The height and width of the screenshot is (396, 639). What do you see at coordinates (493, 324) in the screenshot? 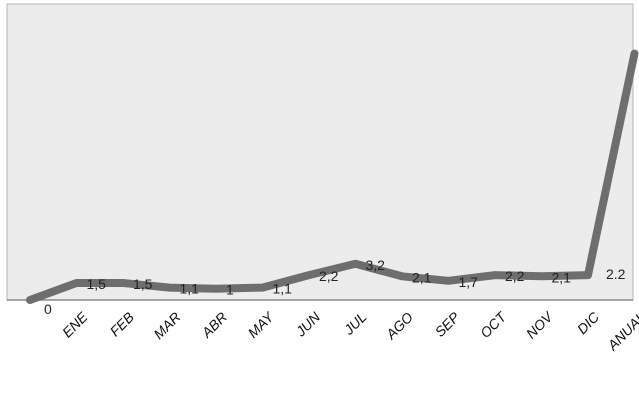
I see `x-tick-label: OCT` at bounding box center [493, 324].